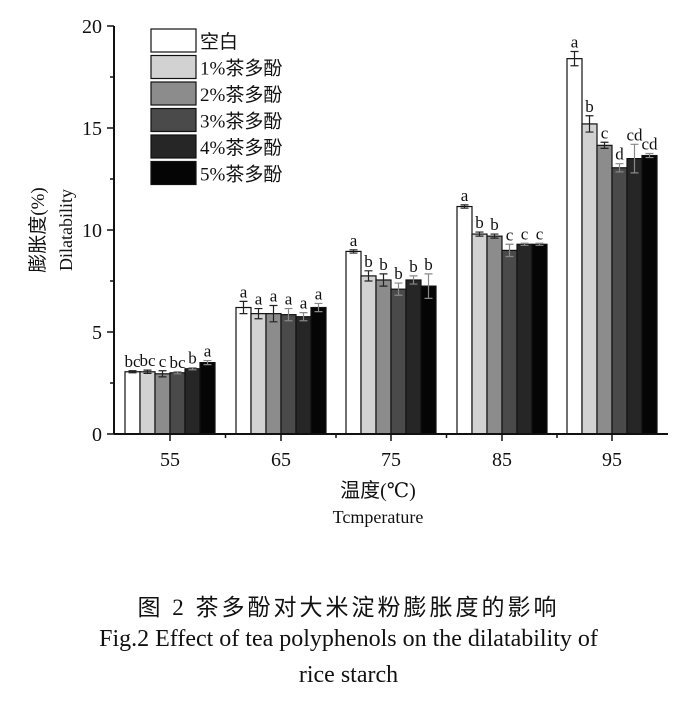  I want to click on significance-label: d, so click(619, 154).